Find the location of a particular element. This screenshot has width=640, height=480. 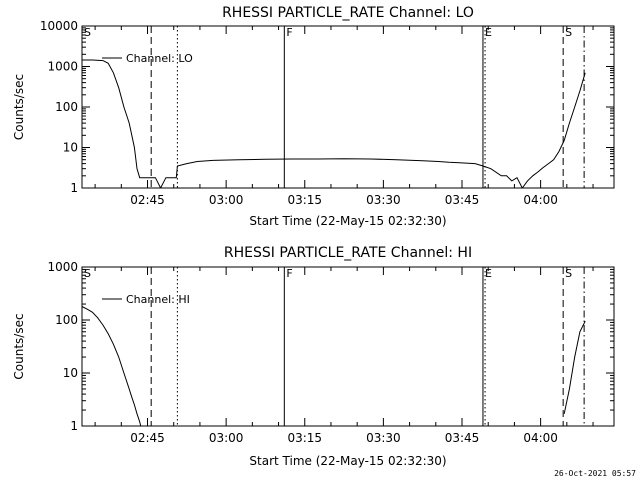

y-tick-label: 10000 is located at coordinates (59, 26).